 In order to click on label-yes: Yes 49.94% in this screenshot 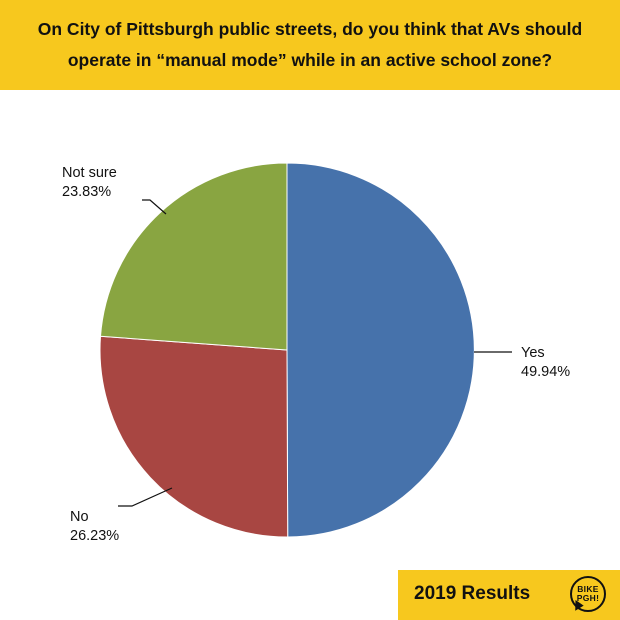, I will do `click(545, 363)`.